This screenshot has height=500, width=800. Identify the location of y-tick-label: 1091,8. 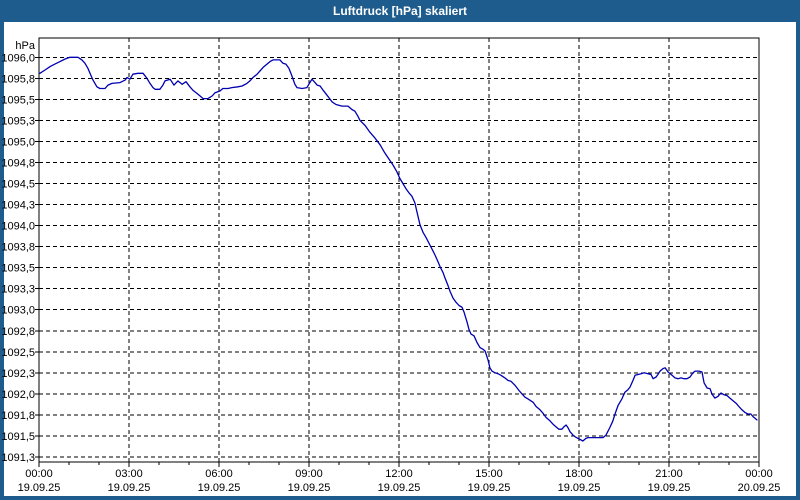
(18, 416).